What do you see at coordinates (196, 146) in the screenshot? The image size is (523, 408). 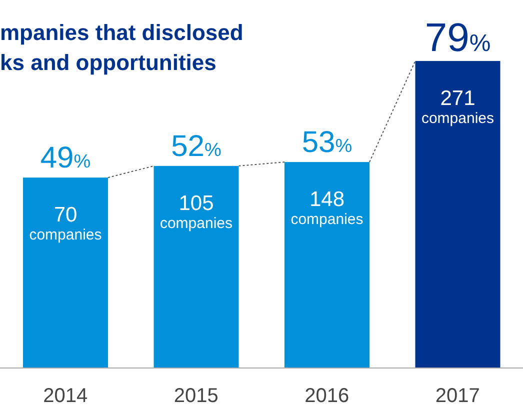 I see `data-label: 52%` at bounding box center [196, 146].